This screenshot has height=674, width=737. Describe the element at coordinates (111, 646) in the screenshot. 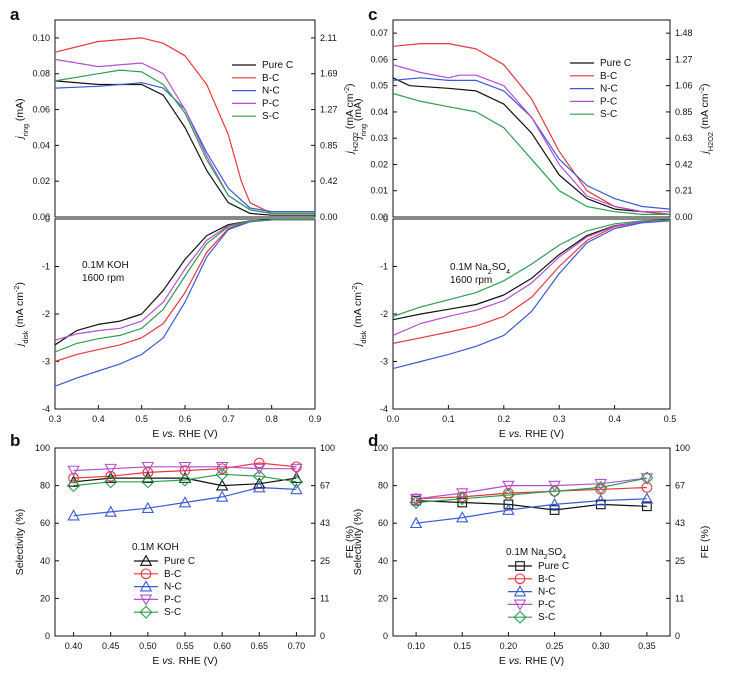

I see `xtick-label-b: 0.45` at that location.